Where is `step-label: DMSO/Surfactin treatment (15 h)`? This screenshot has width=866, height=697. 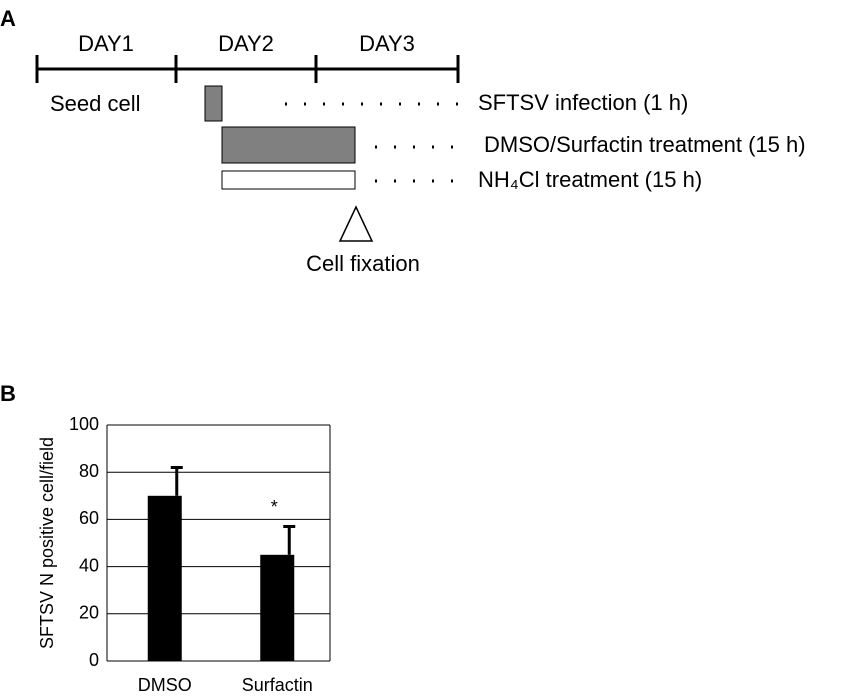
step-label: DMSO/Surfactin treatment (15 h) is located at coordinates (645, 144).